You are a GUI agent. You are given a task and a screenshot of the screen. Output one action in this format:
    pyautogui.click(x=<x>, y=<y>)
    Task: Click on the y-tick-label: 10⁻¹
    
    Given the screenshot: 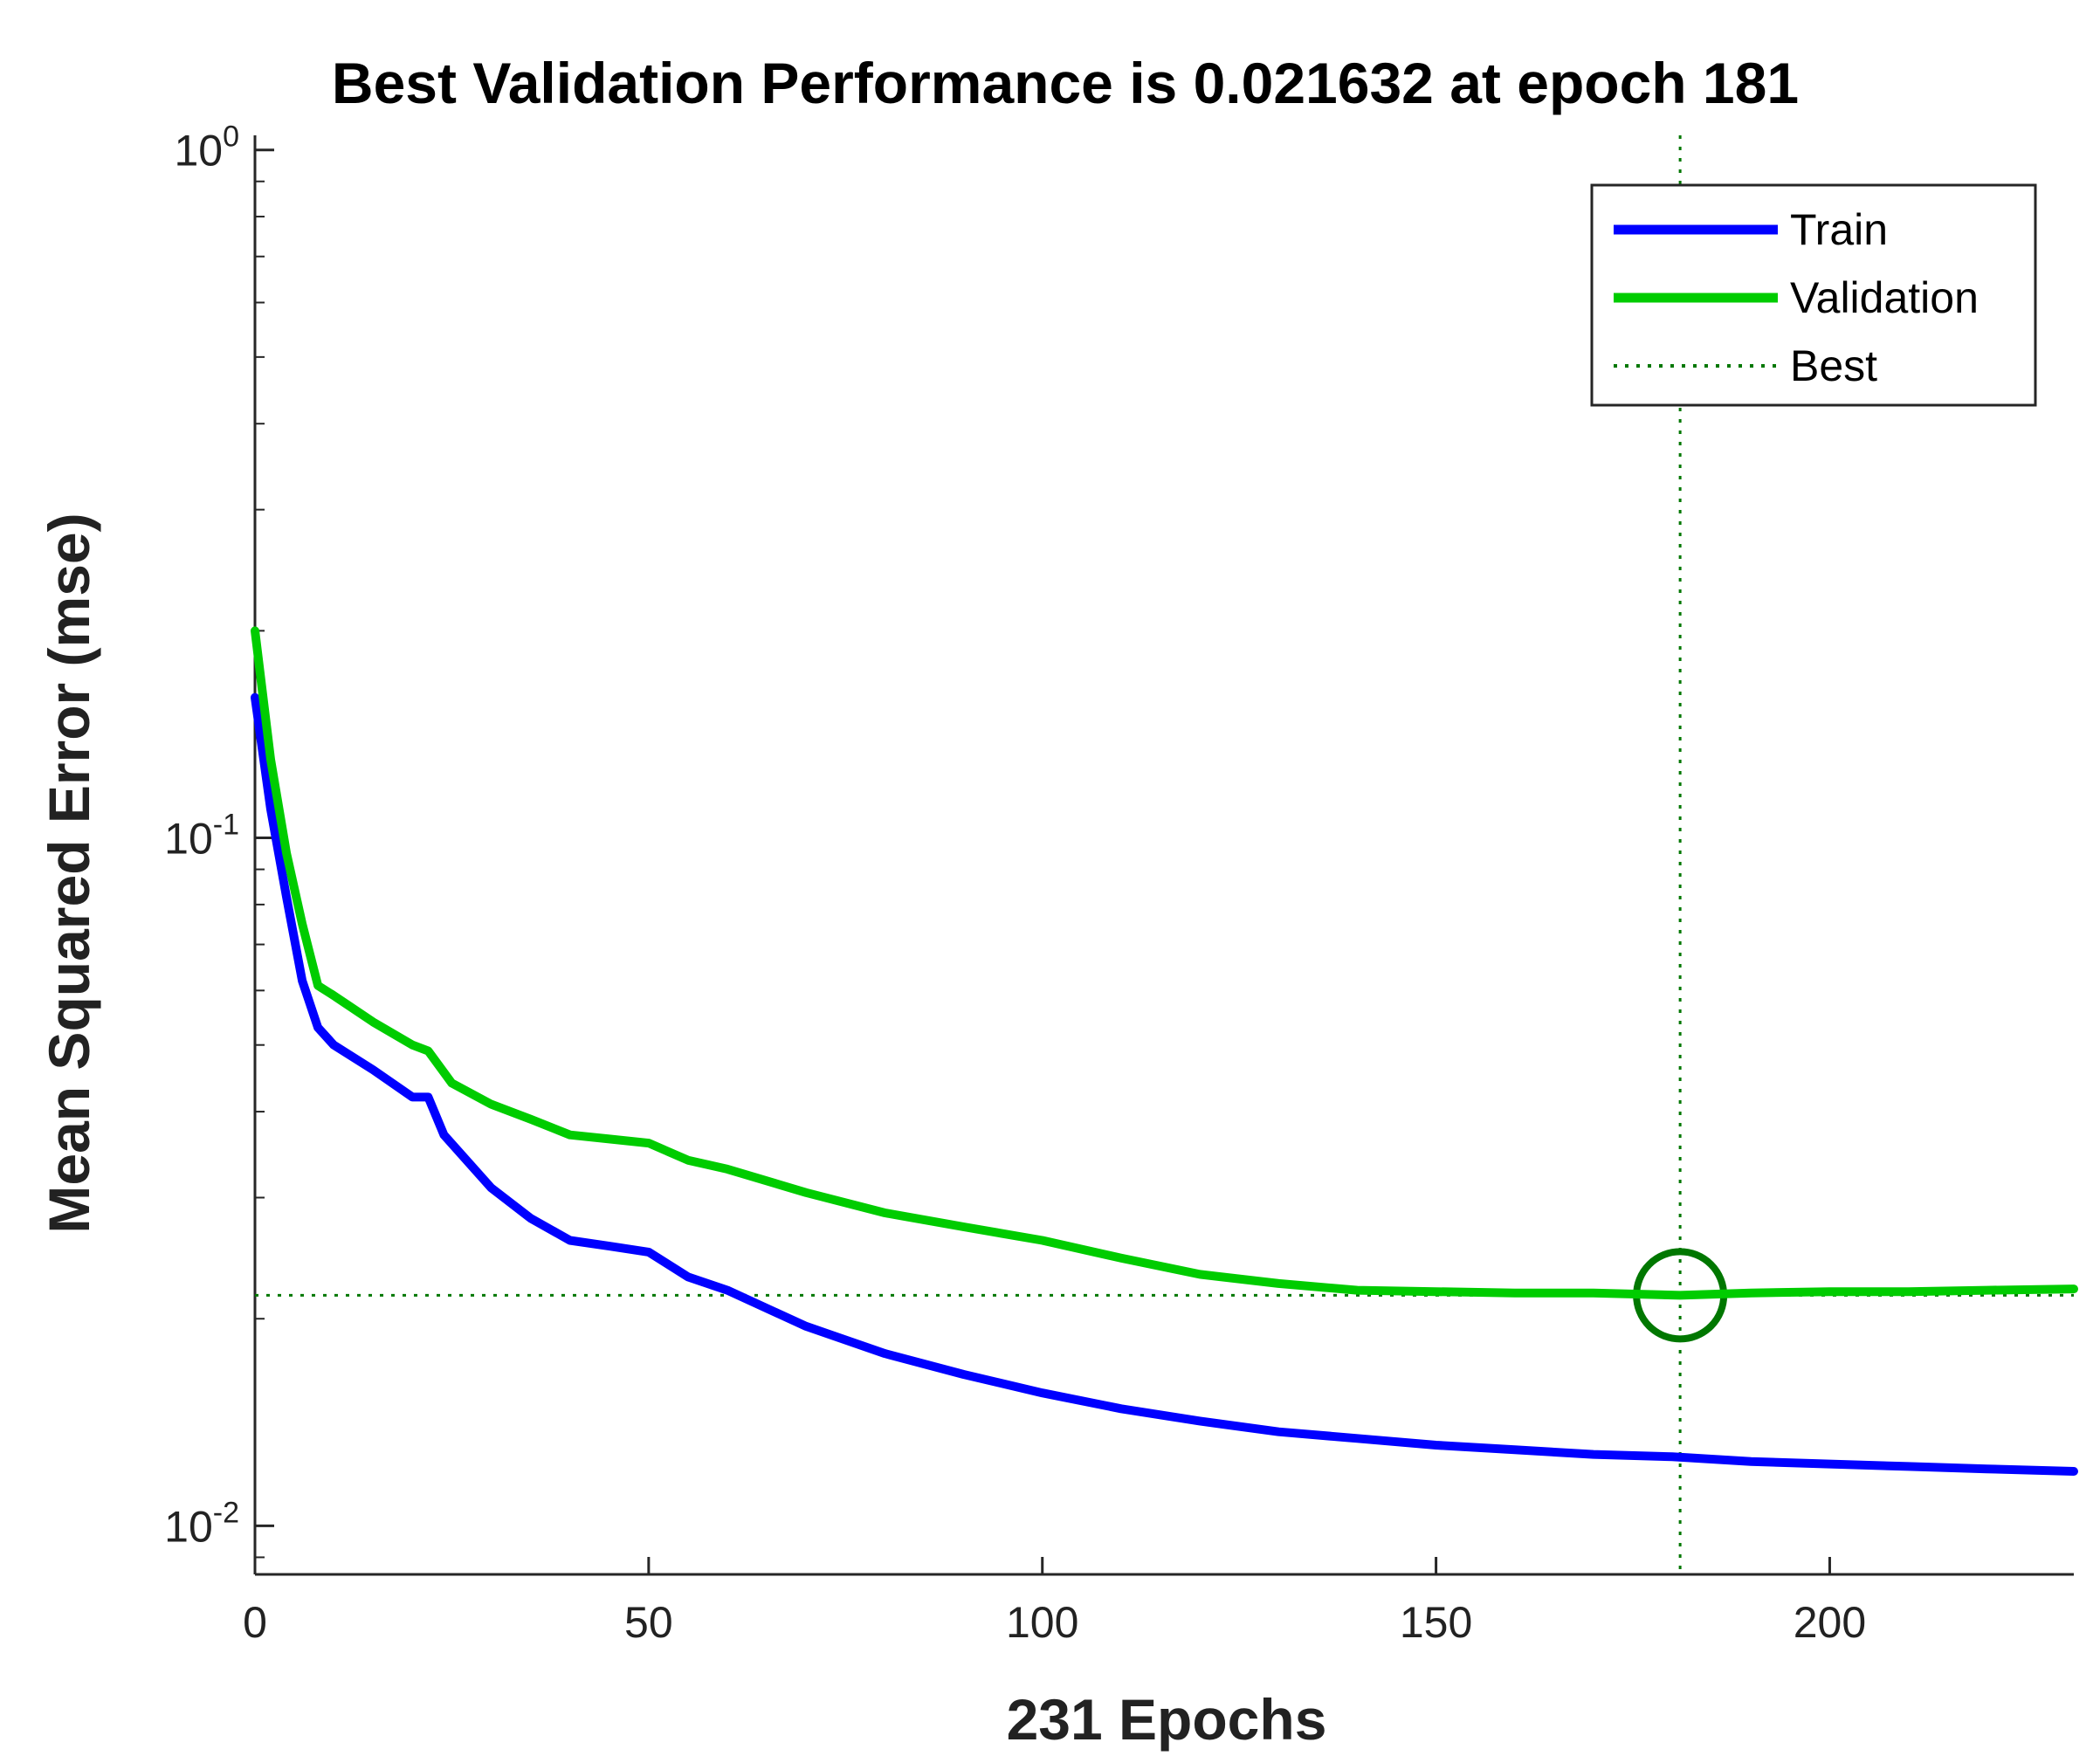 What is the action you would take?
    pyautogui.click(x=201, y=836)
    